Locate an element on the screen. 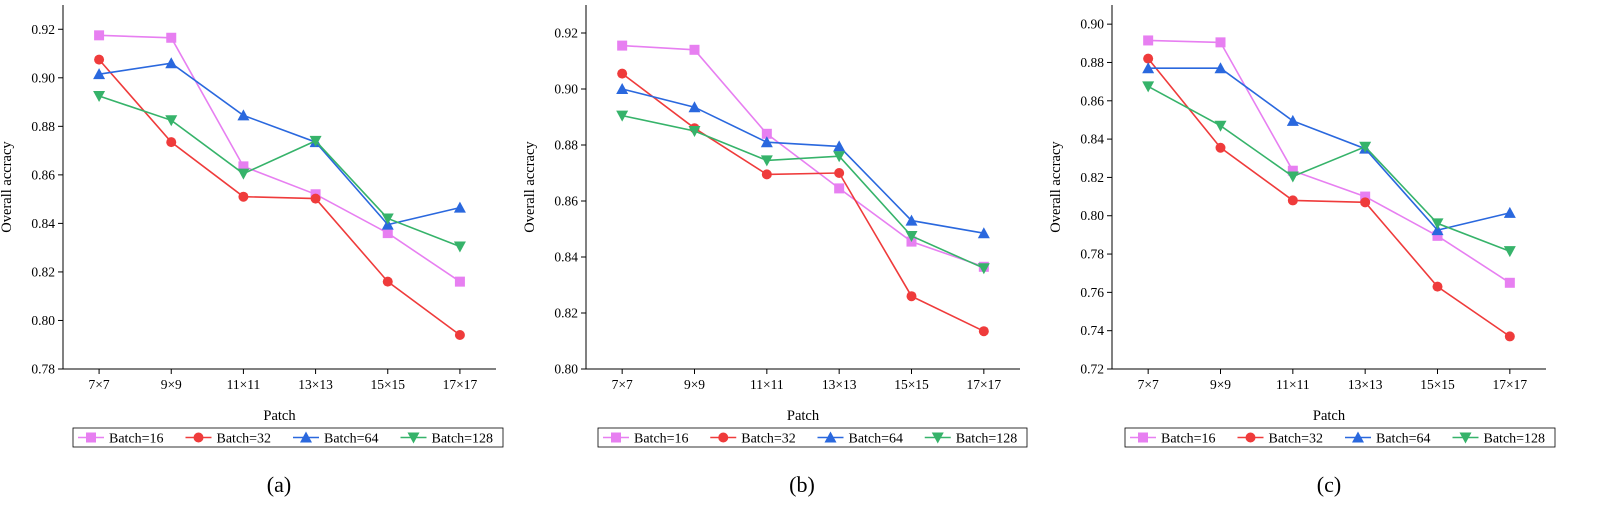 The height and width of the screenshot is (510, 1612). legend-label: Batch=32 is located at coordinates (244, 439).